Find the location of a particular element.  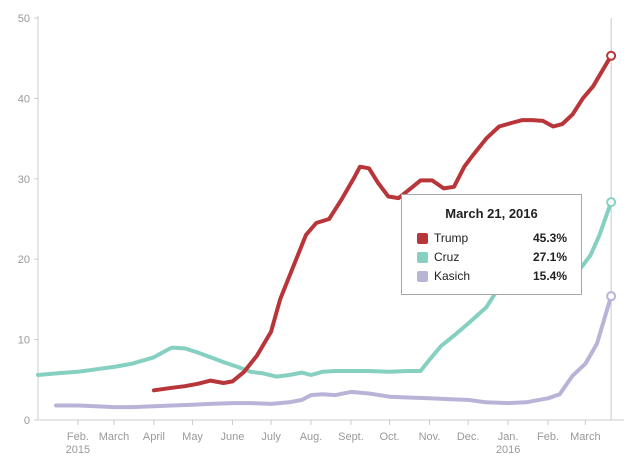

x-tick-label: Nov. is located at coordinates (430, 437).